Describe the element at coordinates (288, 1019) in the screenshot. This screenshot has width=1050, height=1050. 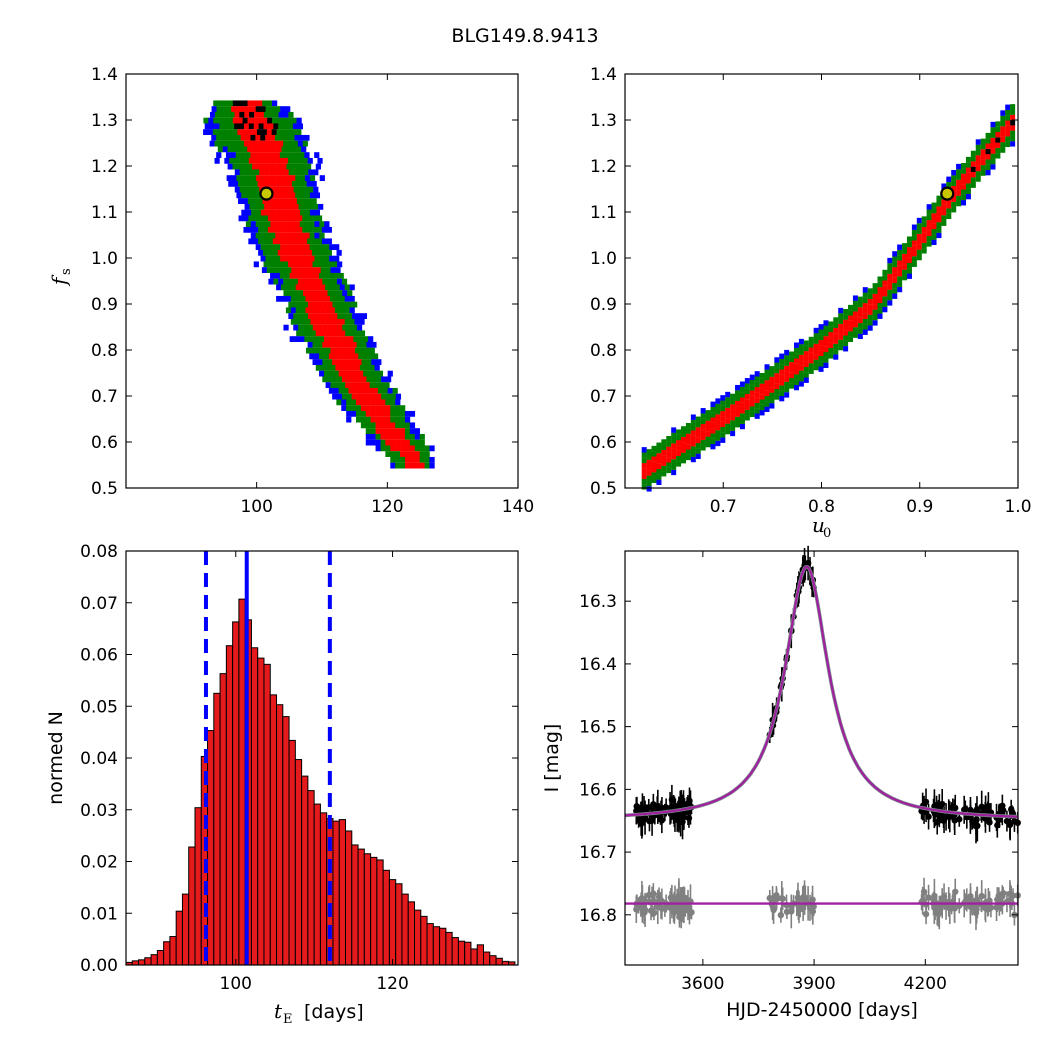
I see `bl-xlabel-sub: E` at that location.